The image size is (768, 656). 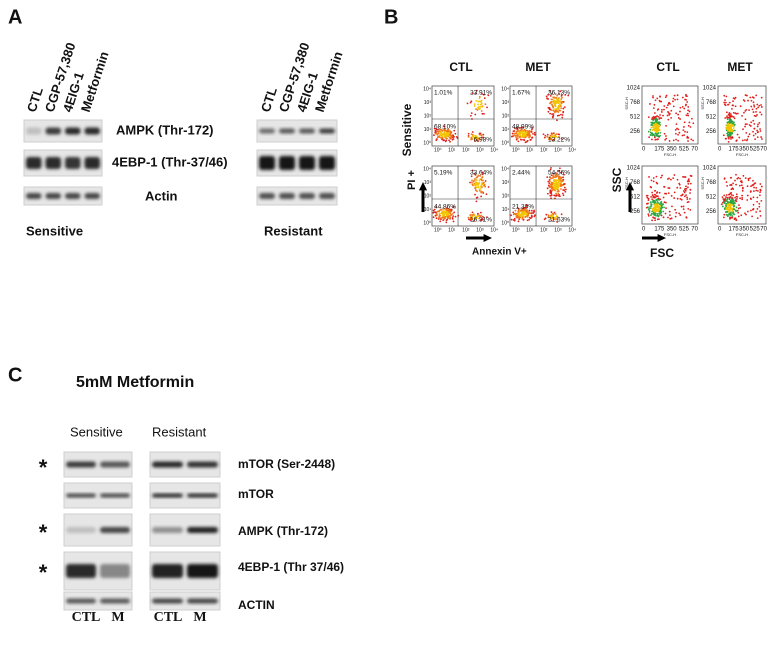 What do you see at coordinates (506, 130) in the screenshot?
I see `flow-tick: 10¹` at bounding box center [506, 130].